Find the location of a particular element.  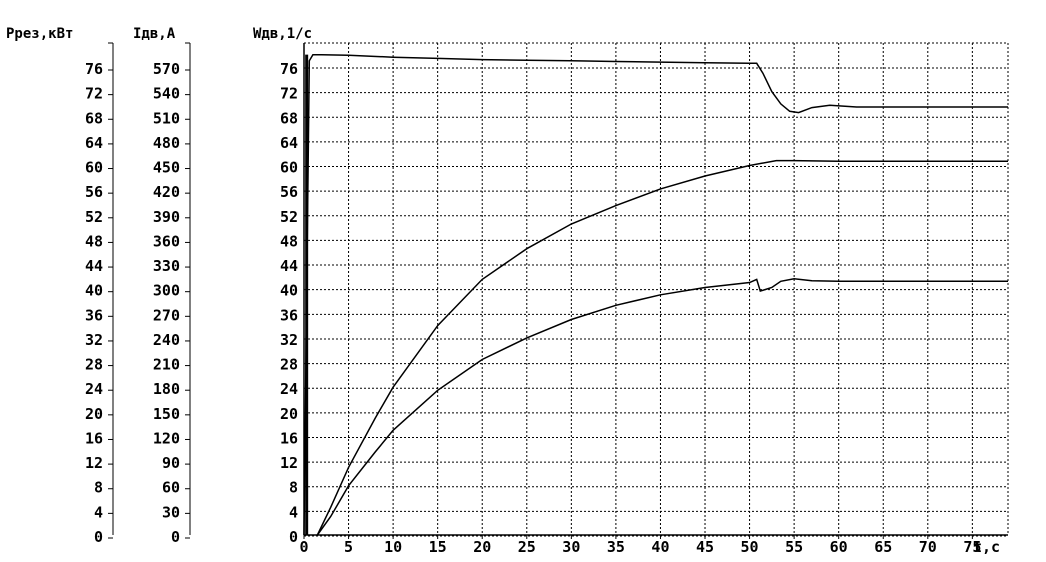

p-tick-label: 4 is located at coordinates (98, 512).